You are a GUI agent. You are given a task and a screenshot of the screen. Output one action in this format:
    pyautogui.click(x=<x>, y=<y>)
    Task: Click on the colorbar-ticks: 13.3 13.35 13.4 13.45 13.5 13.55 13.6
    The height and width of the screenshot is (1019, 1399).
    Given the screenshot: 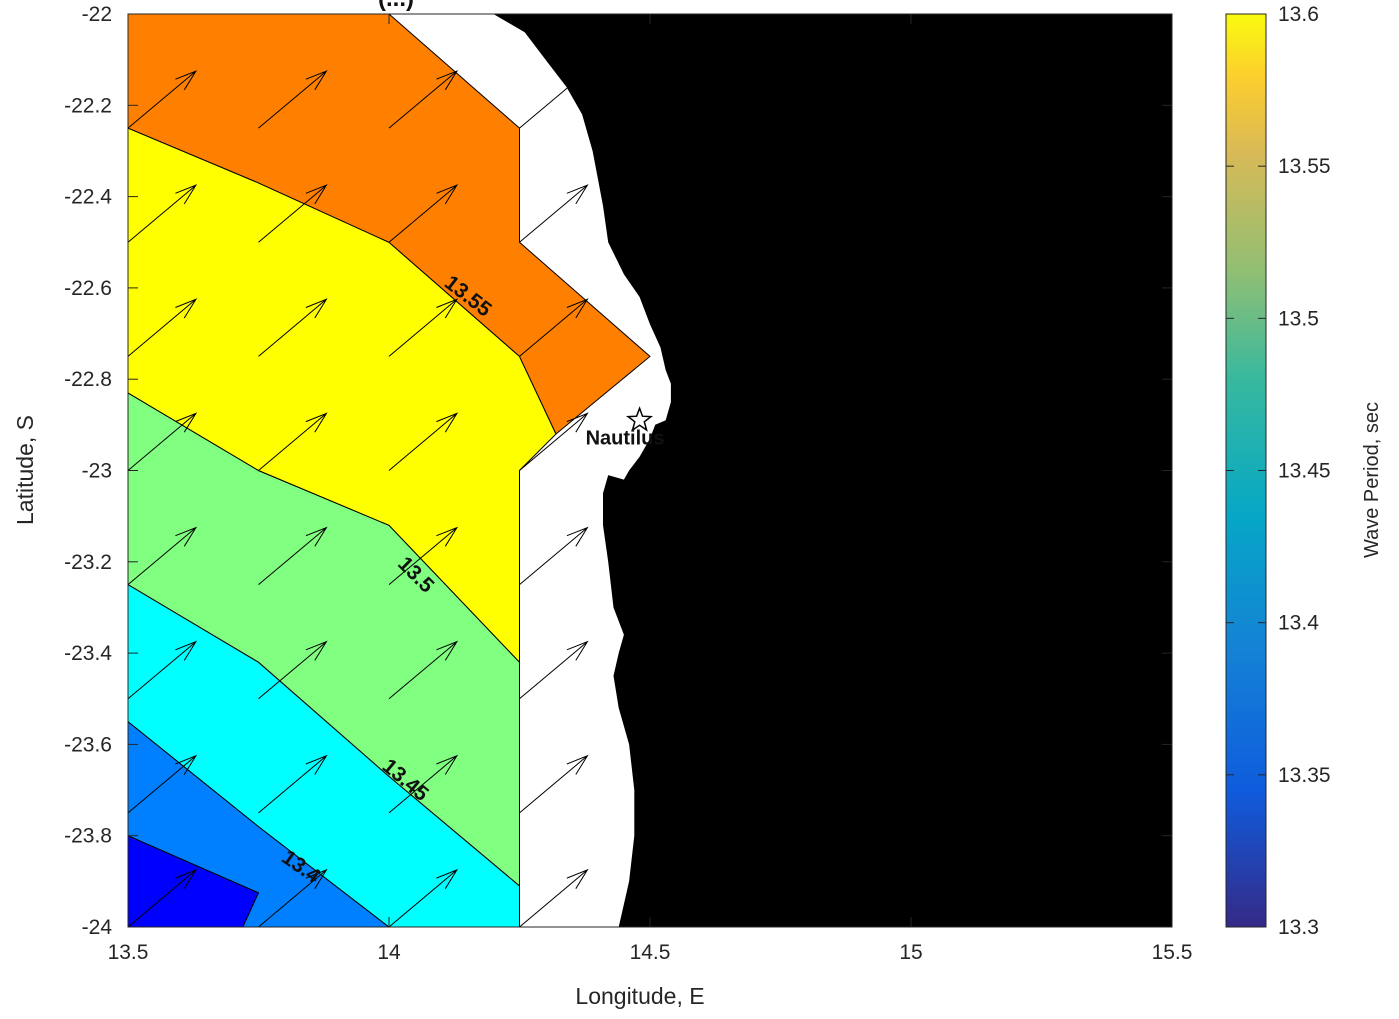 What is the action you would take?
    pyautogui.click(x=1278, y=471)
    